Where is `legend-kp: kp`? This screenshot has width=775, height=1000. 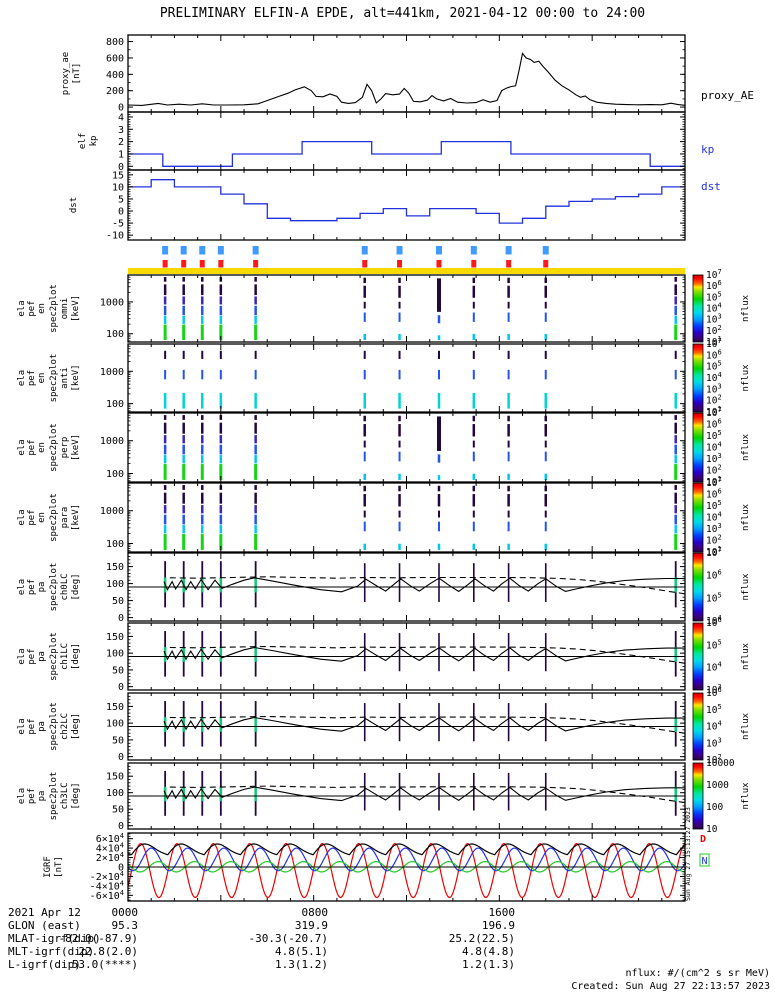 legend-kp: kp is located at coordinates (708, 149).